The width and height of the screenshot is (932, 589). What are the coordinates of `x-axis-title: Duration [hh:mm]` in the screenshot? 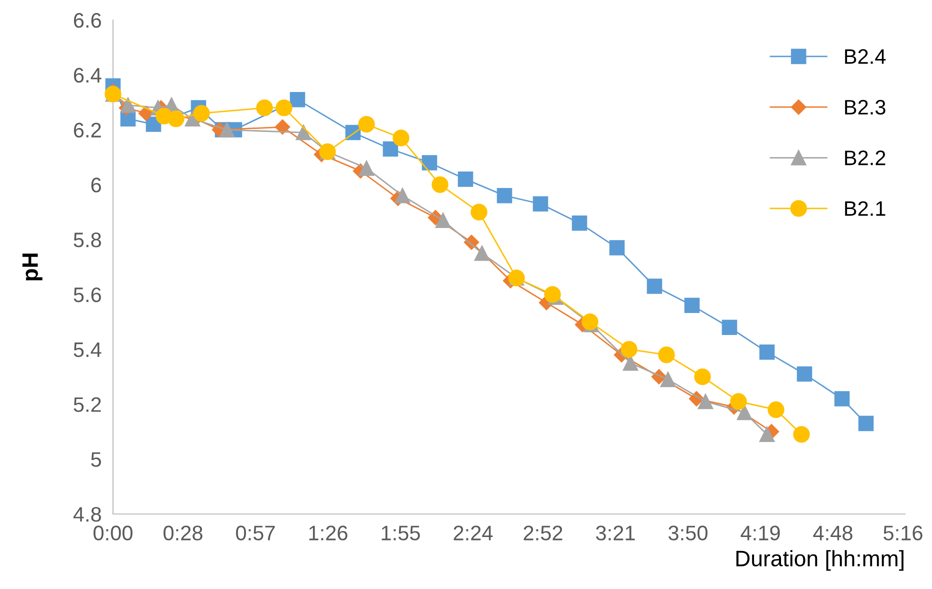 It's located at (820, 560).